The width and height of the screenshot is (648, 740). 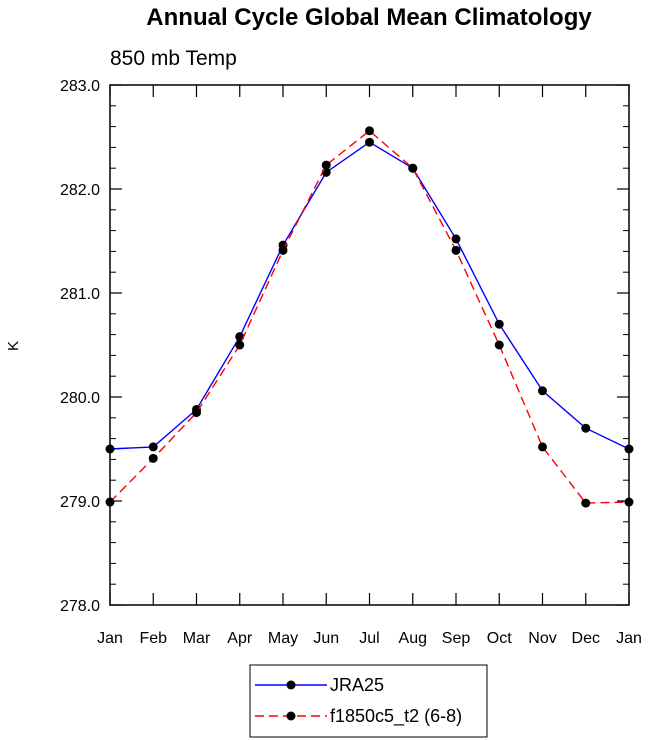 What do you see at coordinates (80, 502) in the screenshot?
I see `y-tick-label: 279.0` at bounding box center [80, 502].